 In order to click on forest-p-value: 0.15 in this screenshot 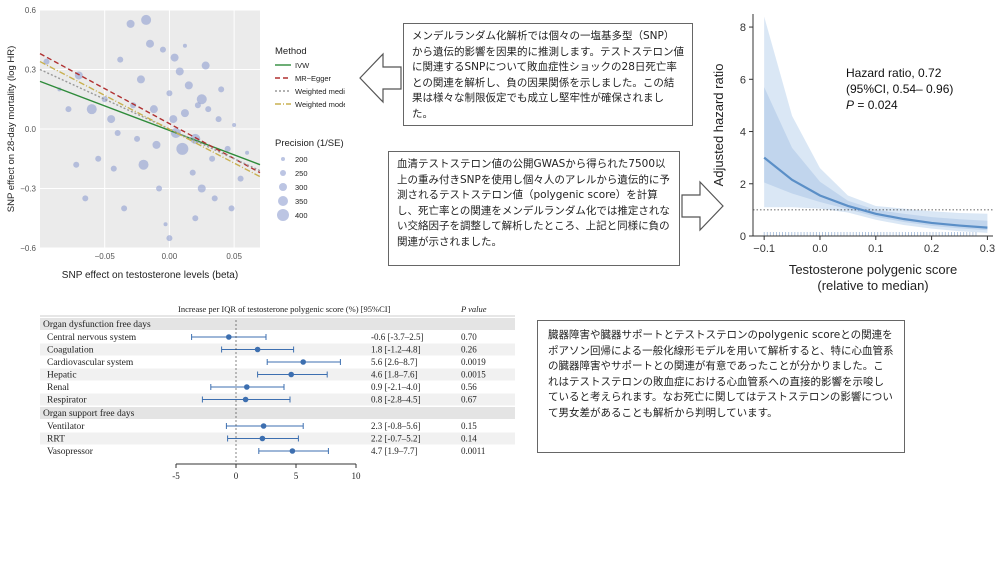, I will do `click(469, 426)`.